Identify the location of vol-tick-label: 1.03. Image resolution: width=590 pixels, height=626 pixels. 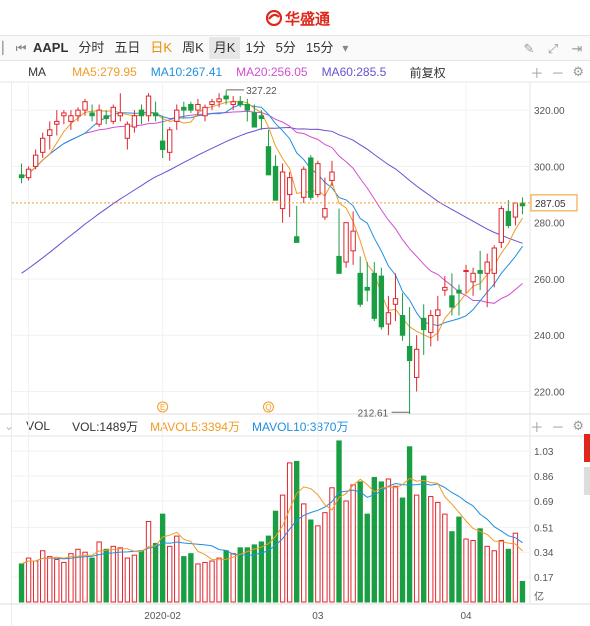
(544, 452).